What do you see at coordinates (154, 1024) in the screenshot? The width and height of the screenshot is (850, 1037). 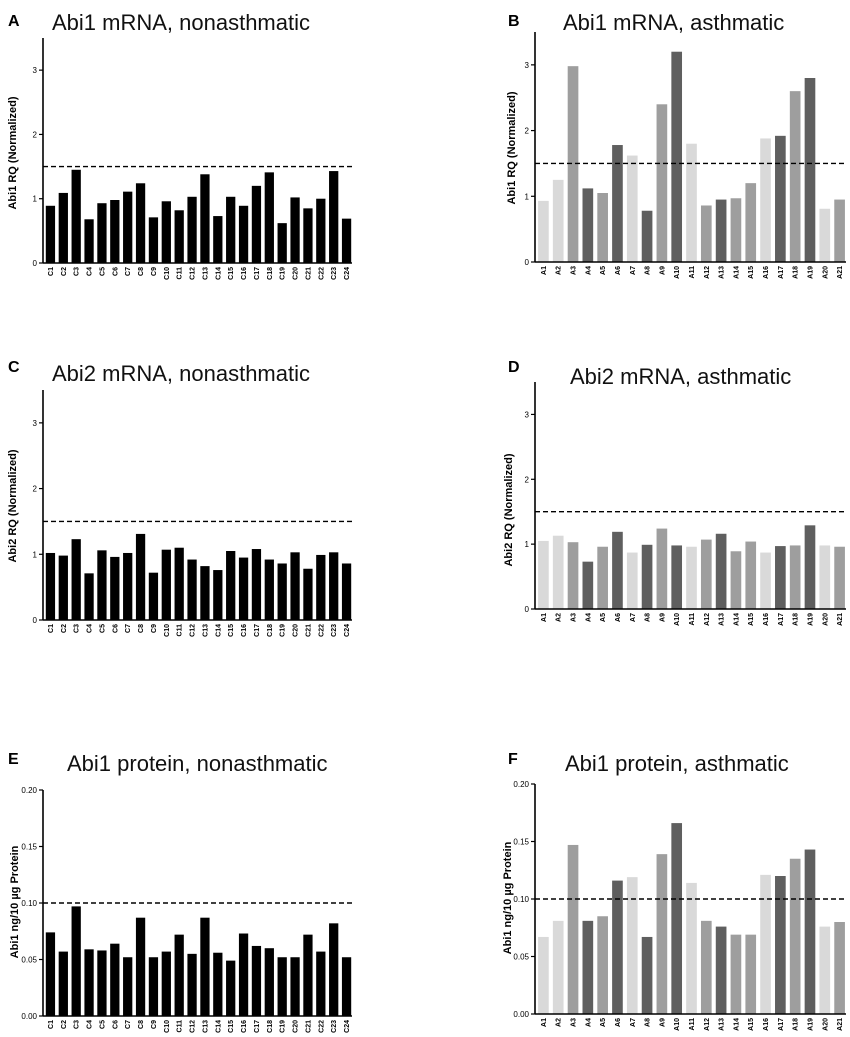 I see `x-tick-label-c9: C9` at bounding box center [154, 1024].